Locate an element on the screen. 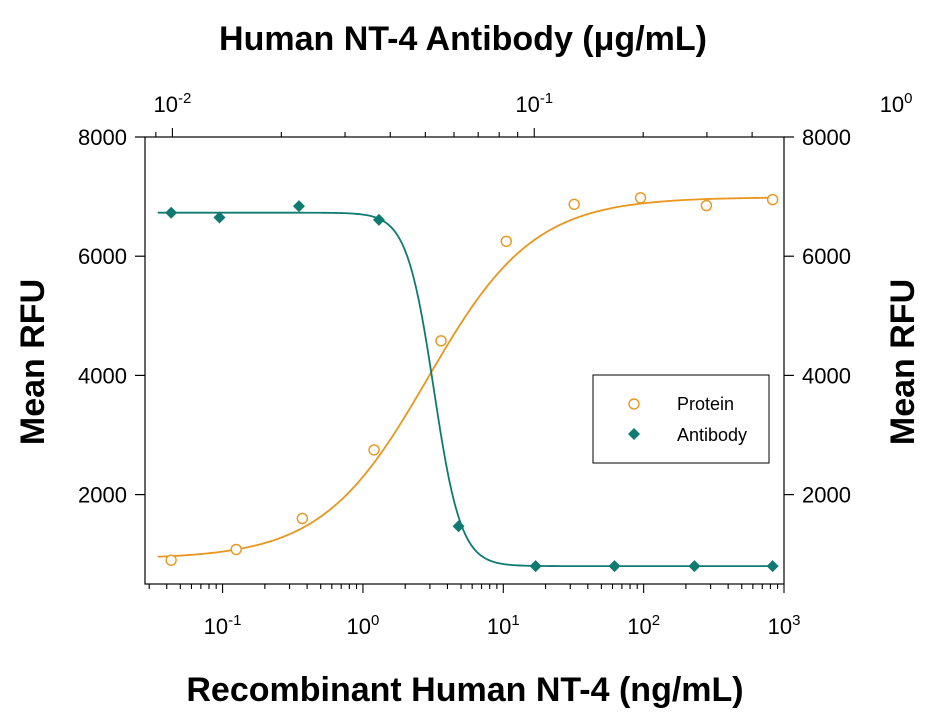 The width and height of the screenshot is (929, 717). x-axis-tick-label: 10² is located at coordinates (643, 625).